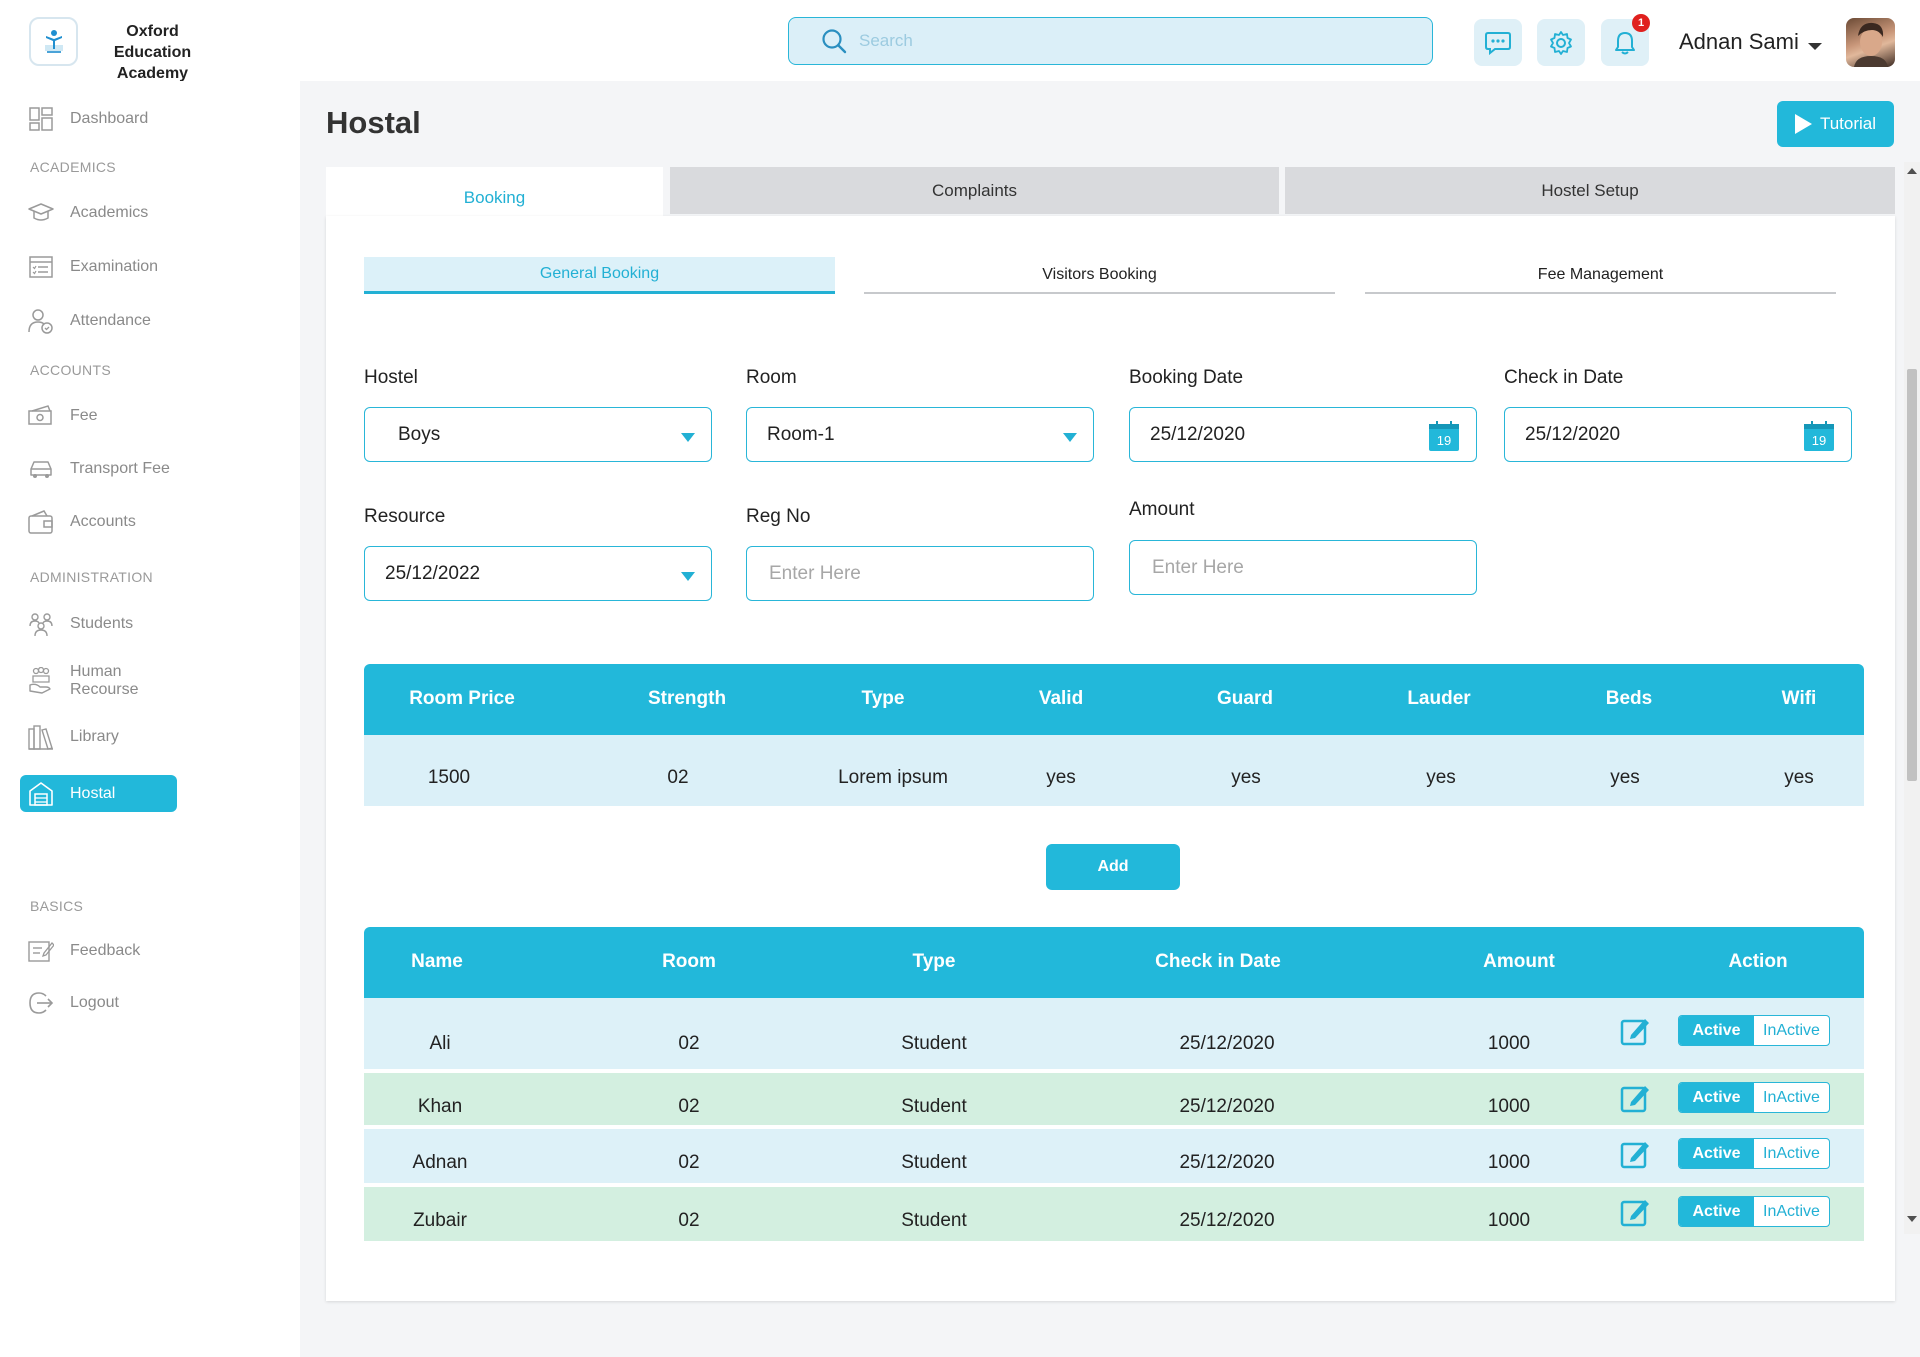 The image size is (1920, 1357). What do you see at coordinates (41, 321) in the screenshot?
I see `attendance-user-icon` at bounding box center [41, 321].